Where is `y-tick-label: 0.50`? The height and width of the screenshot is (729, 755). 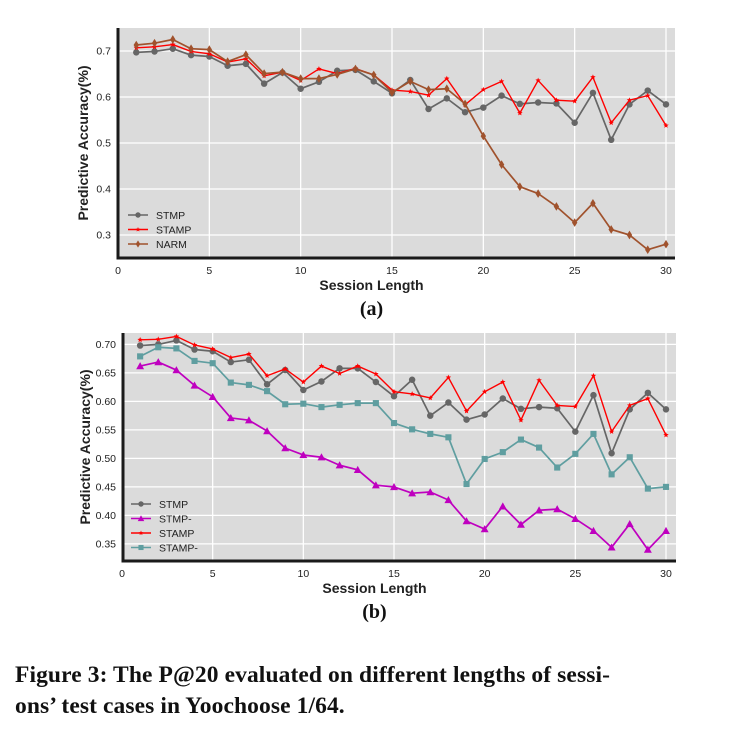 y-tick-label: 0.50 is located at coordinates (106, 459).